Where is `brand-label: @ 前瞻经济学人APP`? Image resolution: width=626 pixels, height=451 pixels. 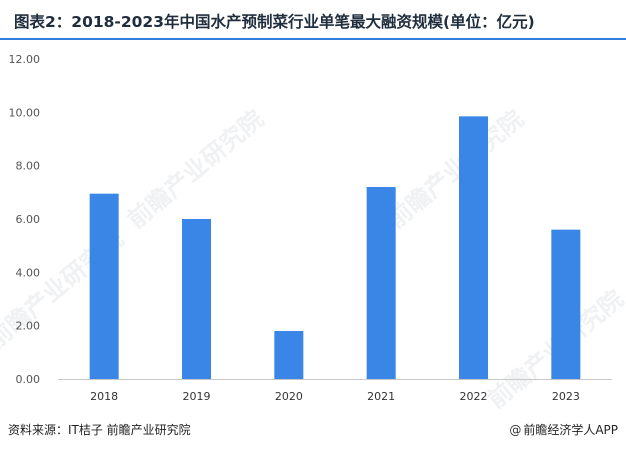
brand-label: @ 前瞻经济学人APP is located at coordinates (563, 429).